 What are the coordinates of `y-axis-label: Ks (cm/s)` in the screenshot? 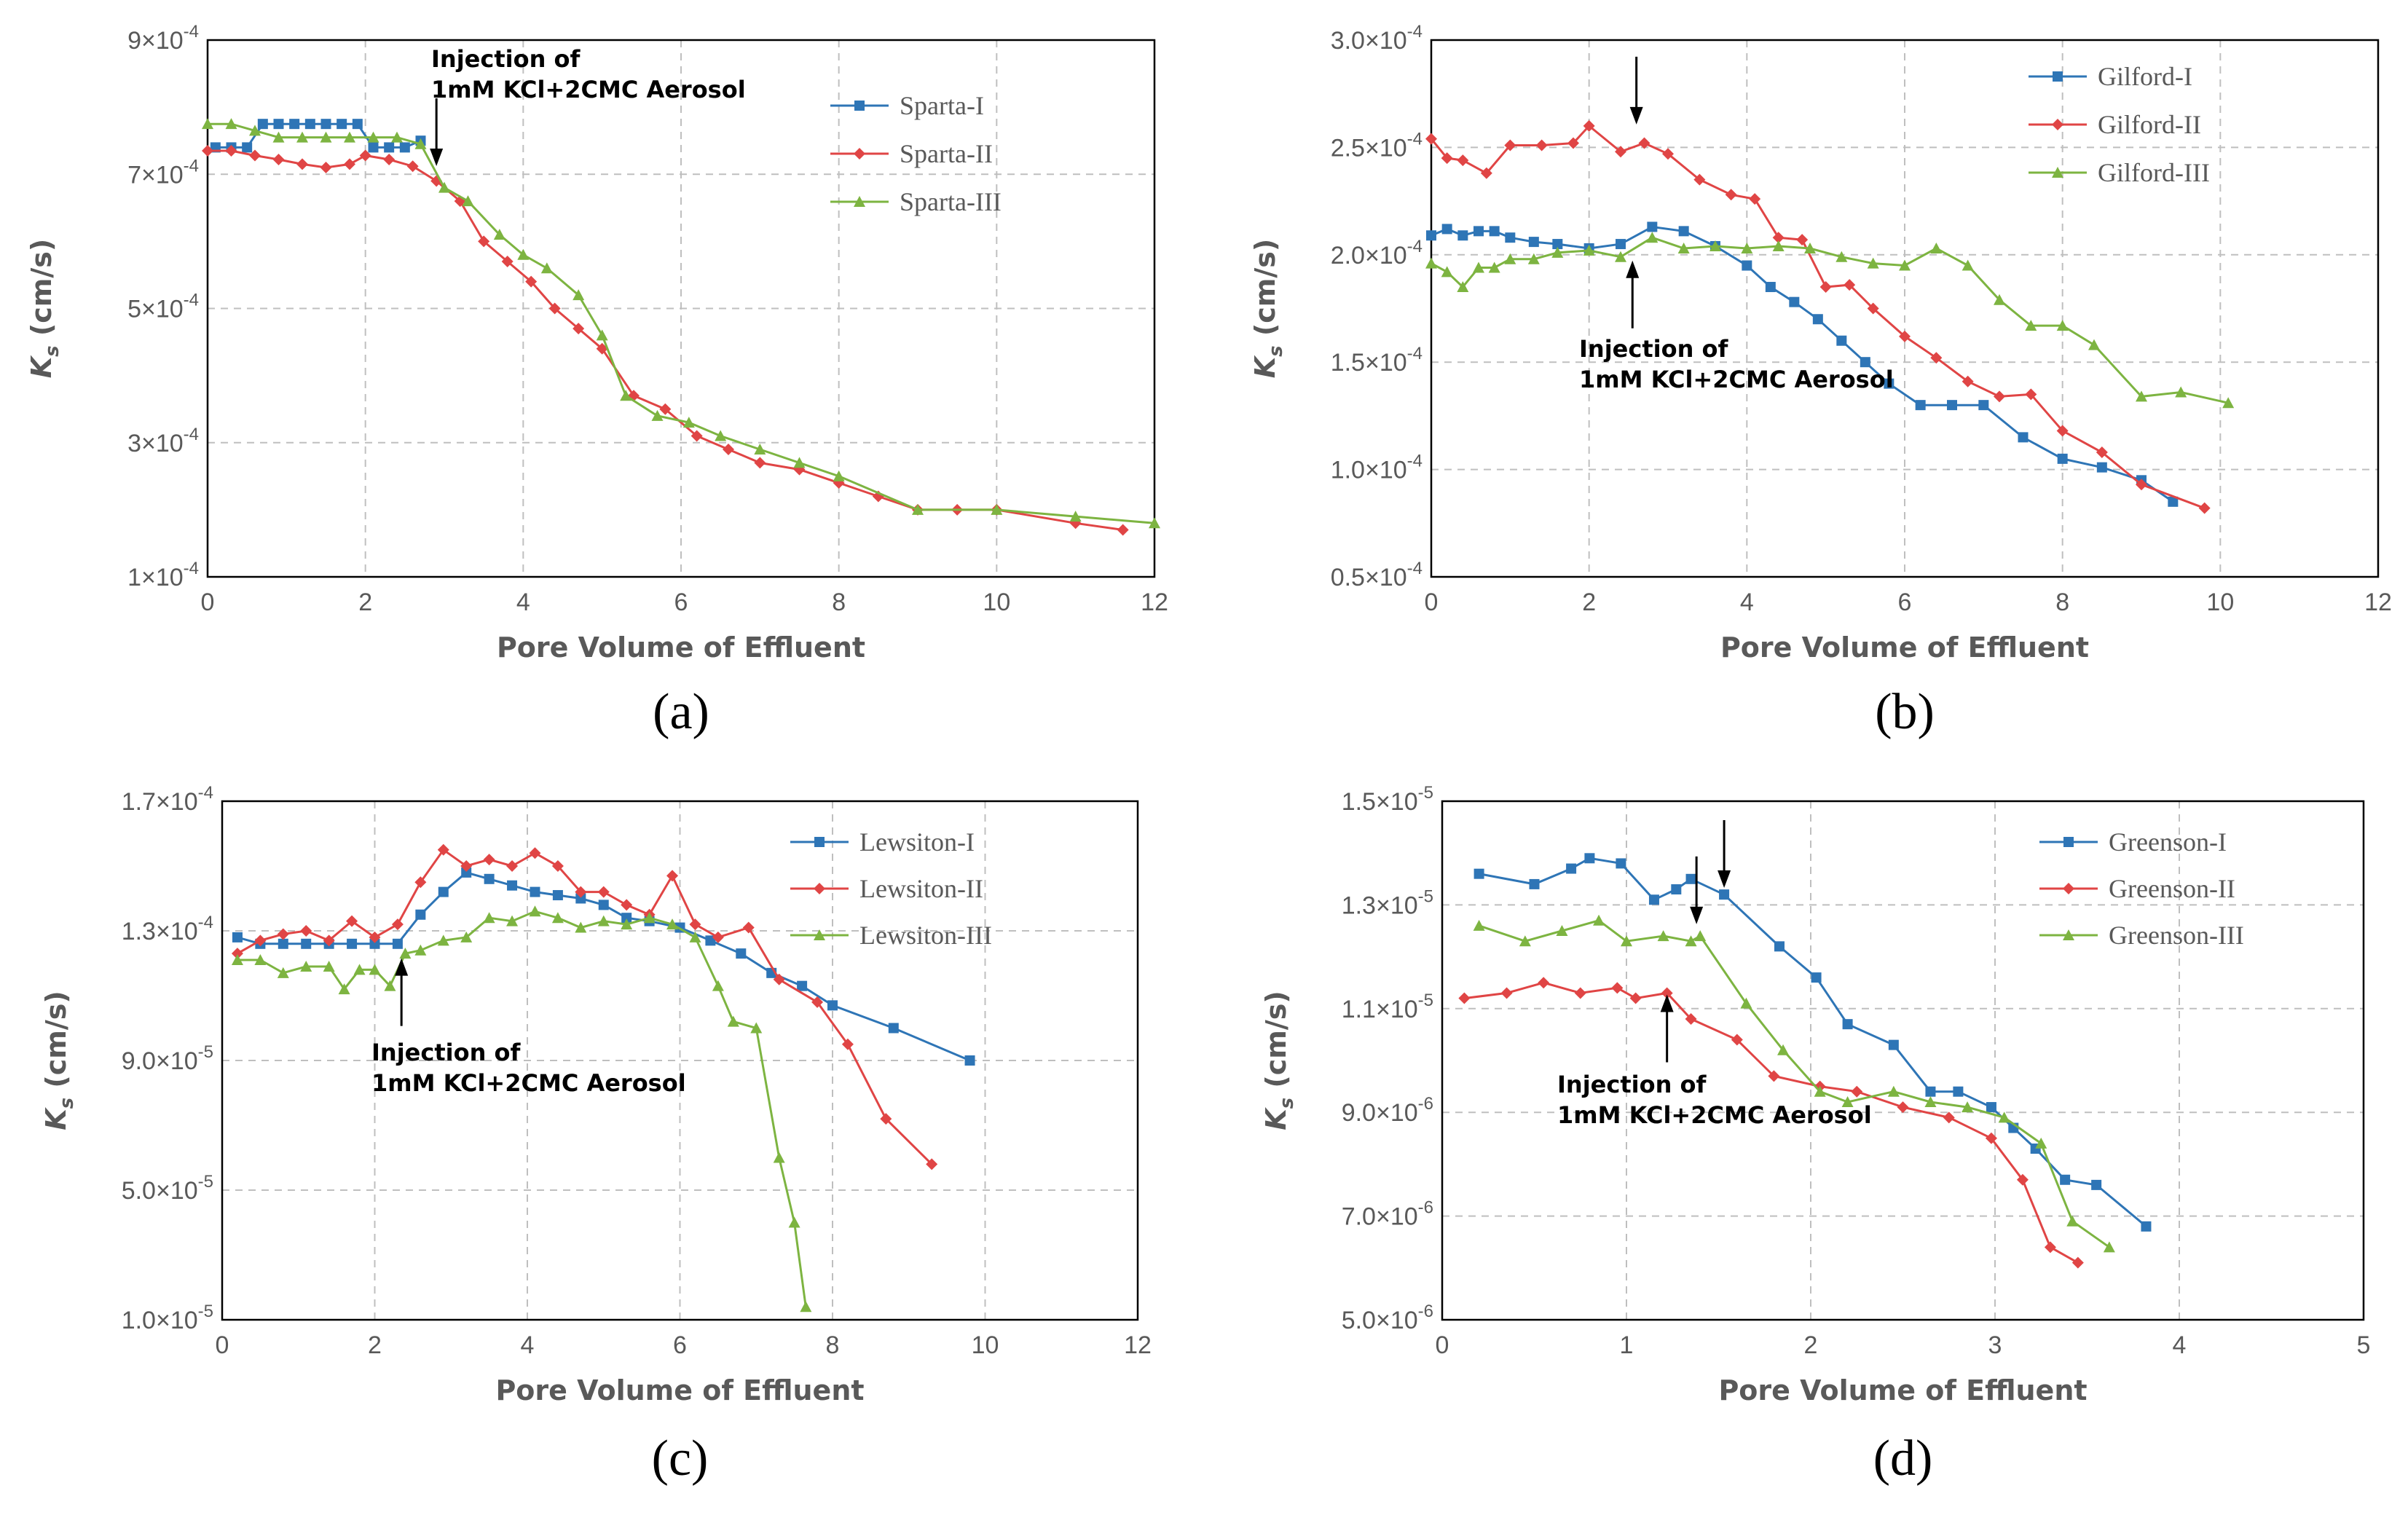 It's located at (1279, 1060).